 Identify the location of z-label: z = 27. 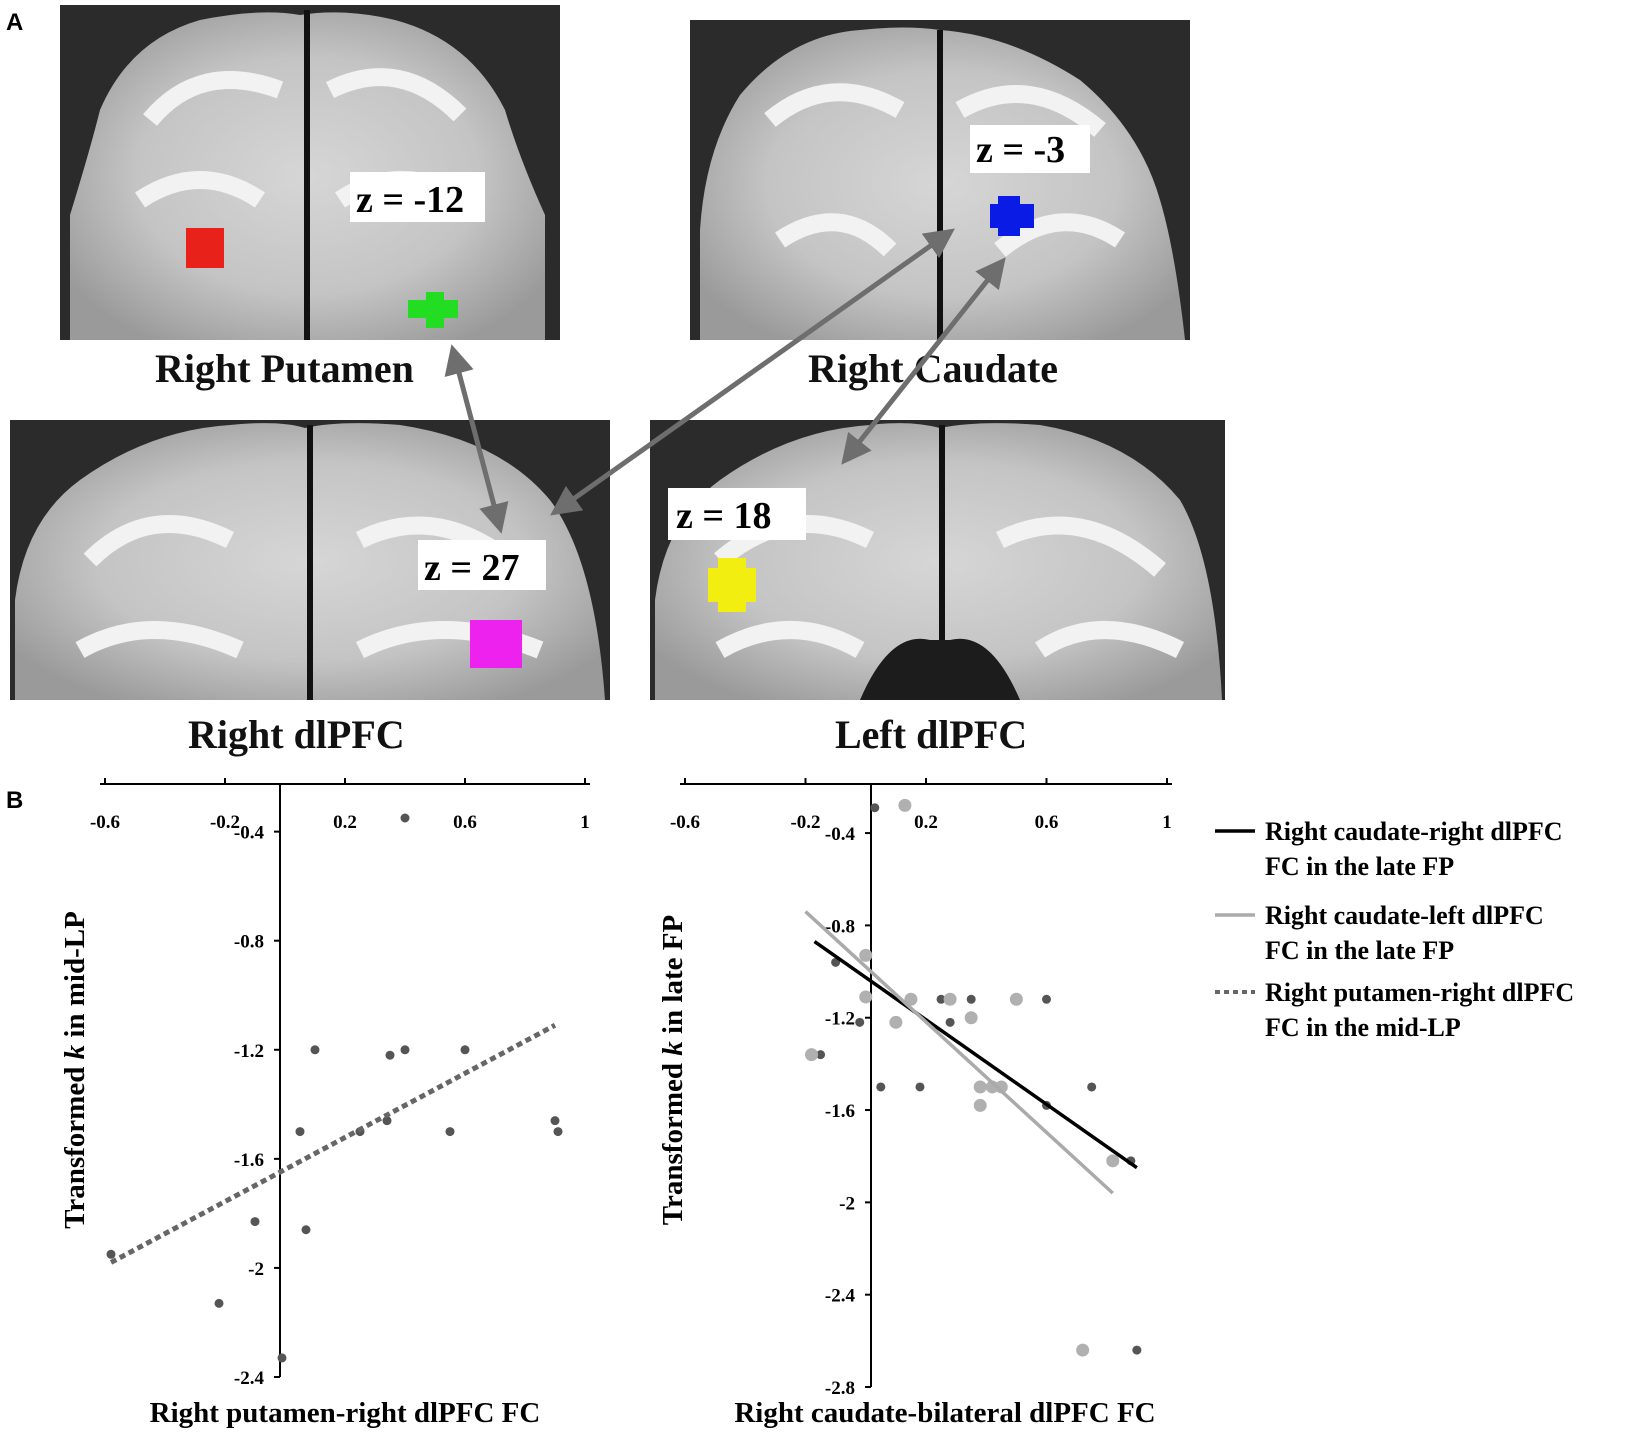
(472, 568).